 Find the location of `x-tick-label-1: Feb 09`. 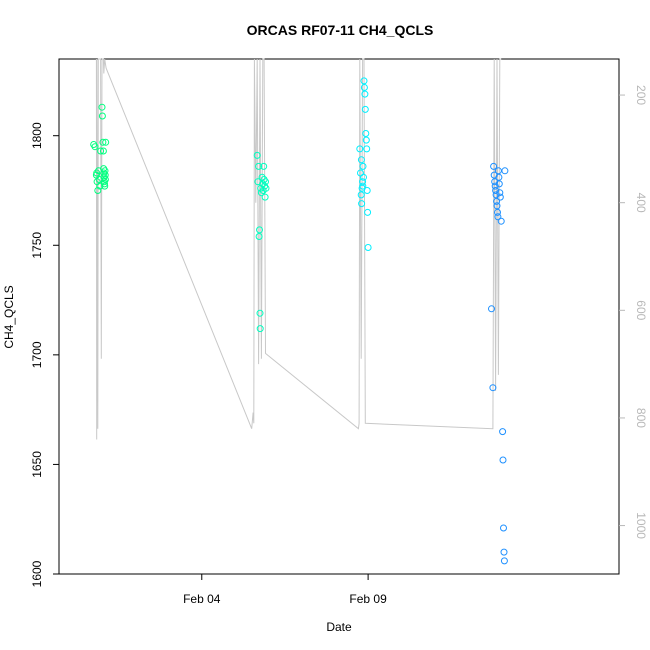

x-tick-label-1: Feb 09 is located at coordinates (368, 599).